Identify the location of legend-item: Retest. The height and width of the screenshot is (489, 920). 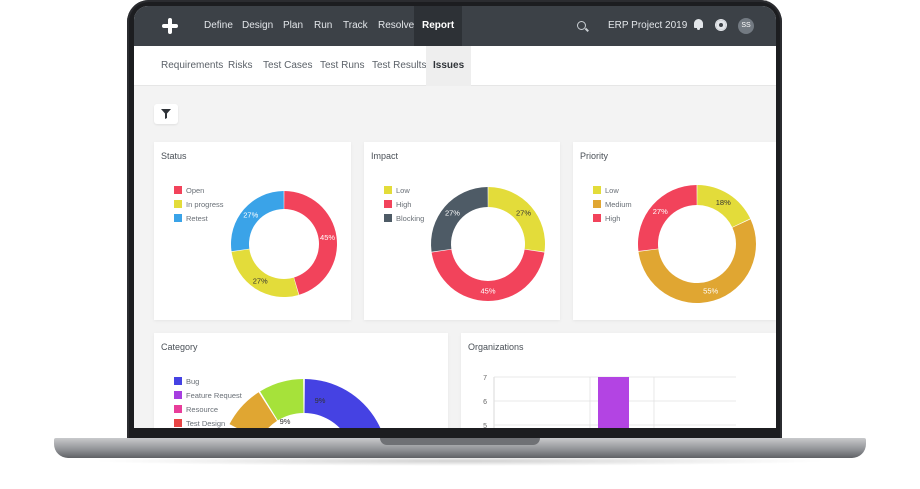
(199, 221).